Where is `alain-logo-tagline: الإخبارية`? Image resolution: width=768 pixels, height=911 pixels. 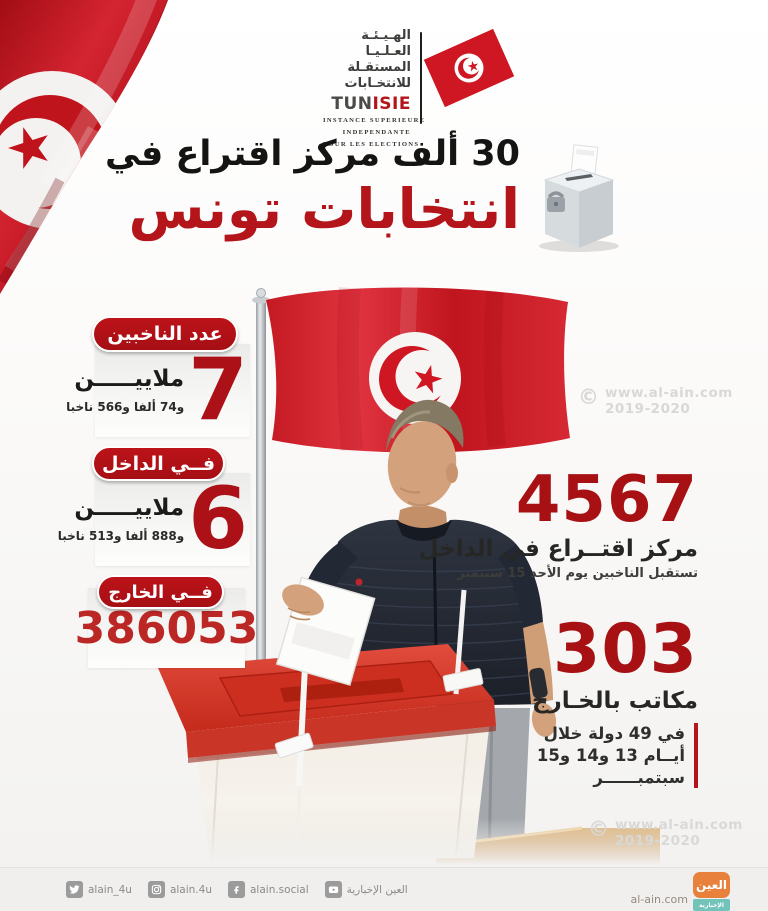
alain-logo-tagline: الإخبارية is located at coordinates (711, 905).